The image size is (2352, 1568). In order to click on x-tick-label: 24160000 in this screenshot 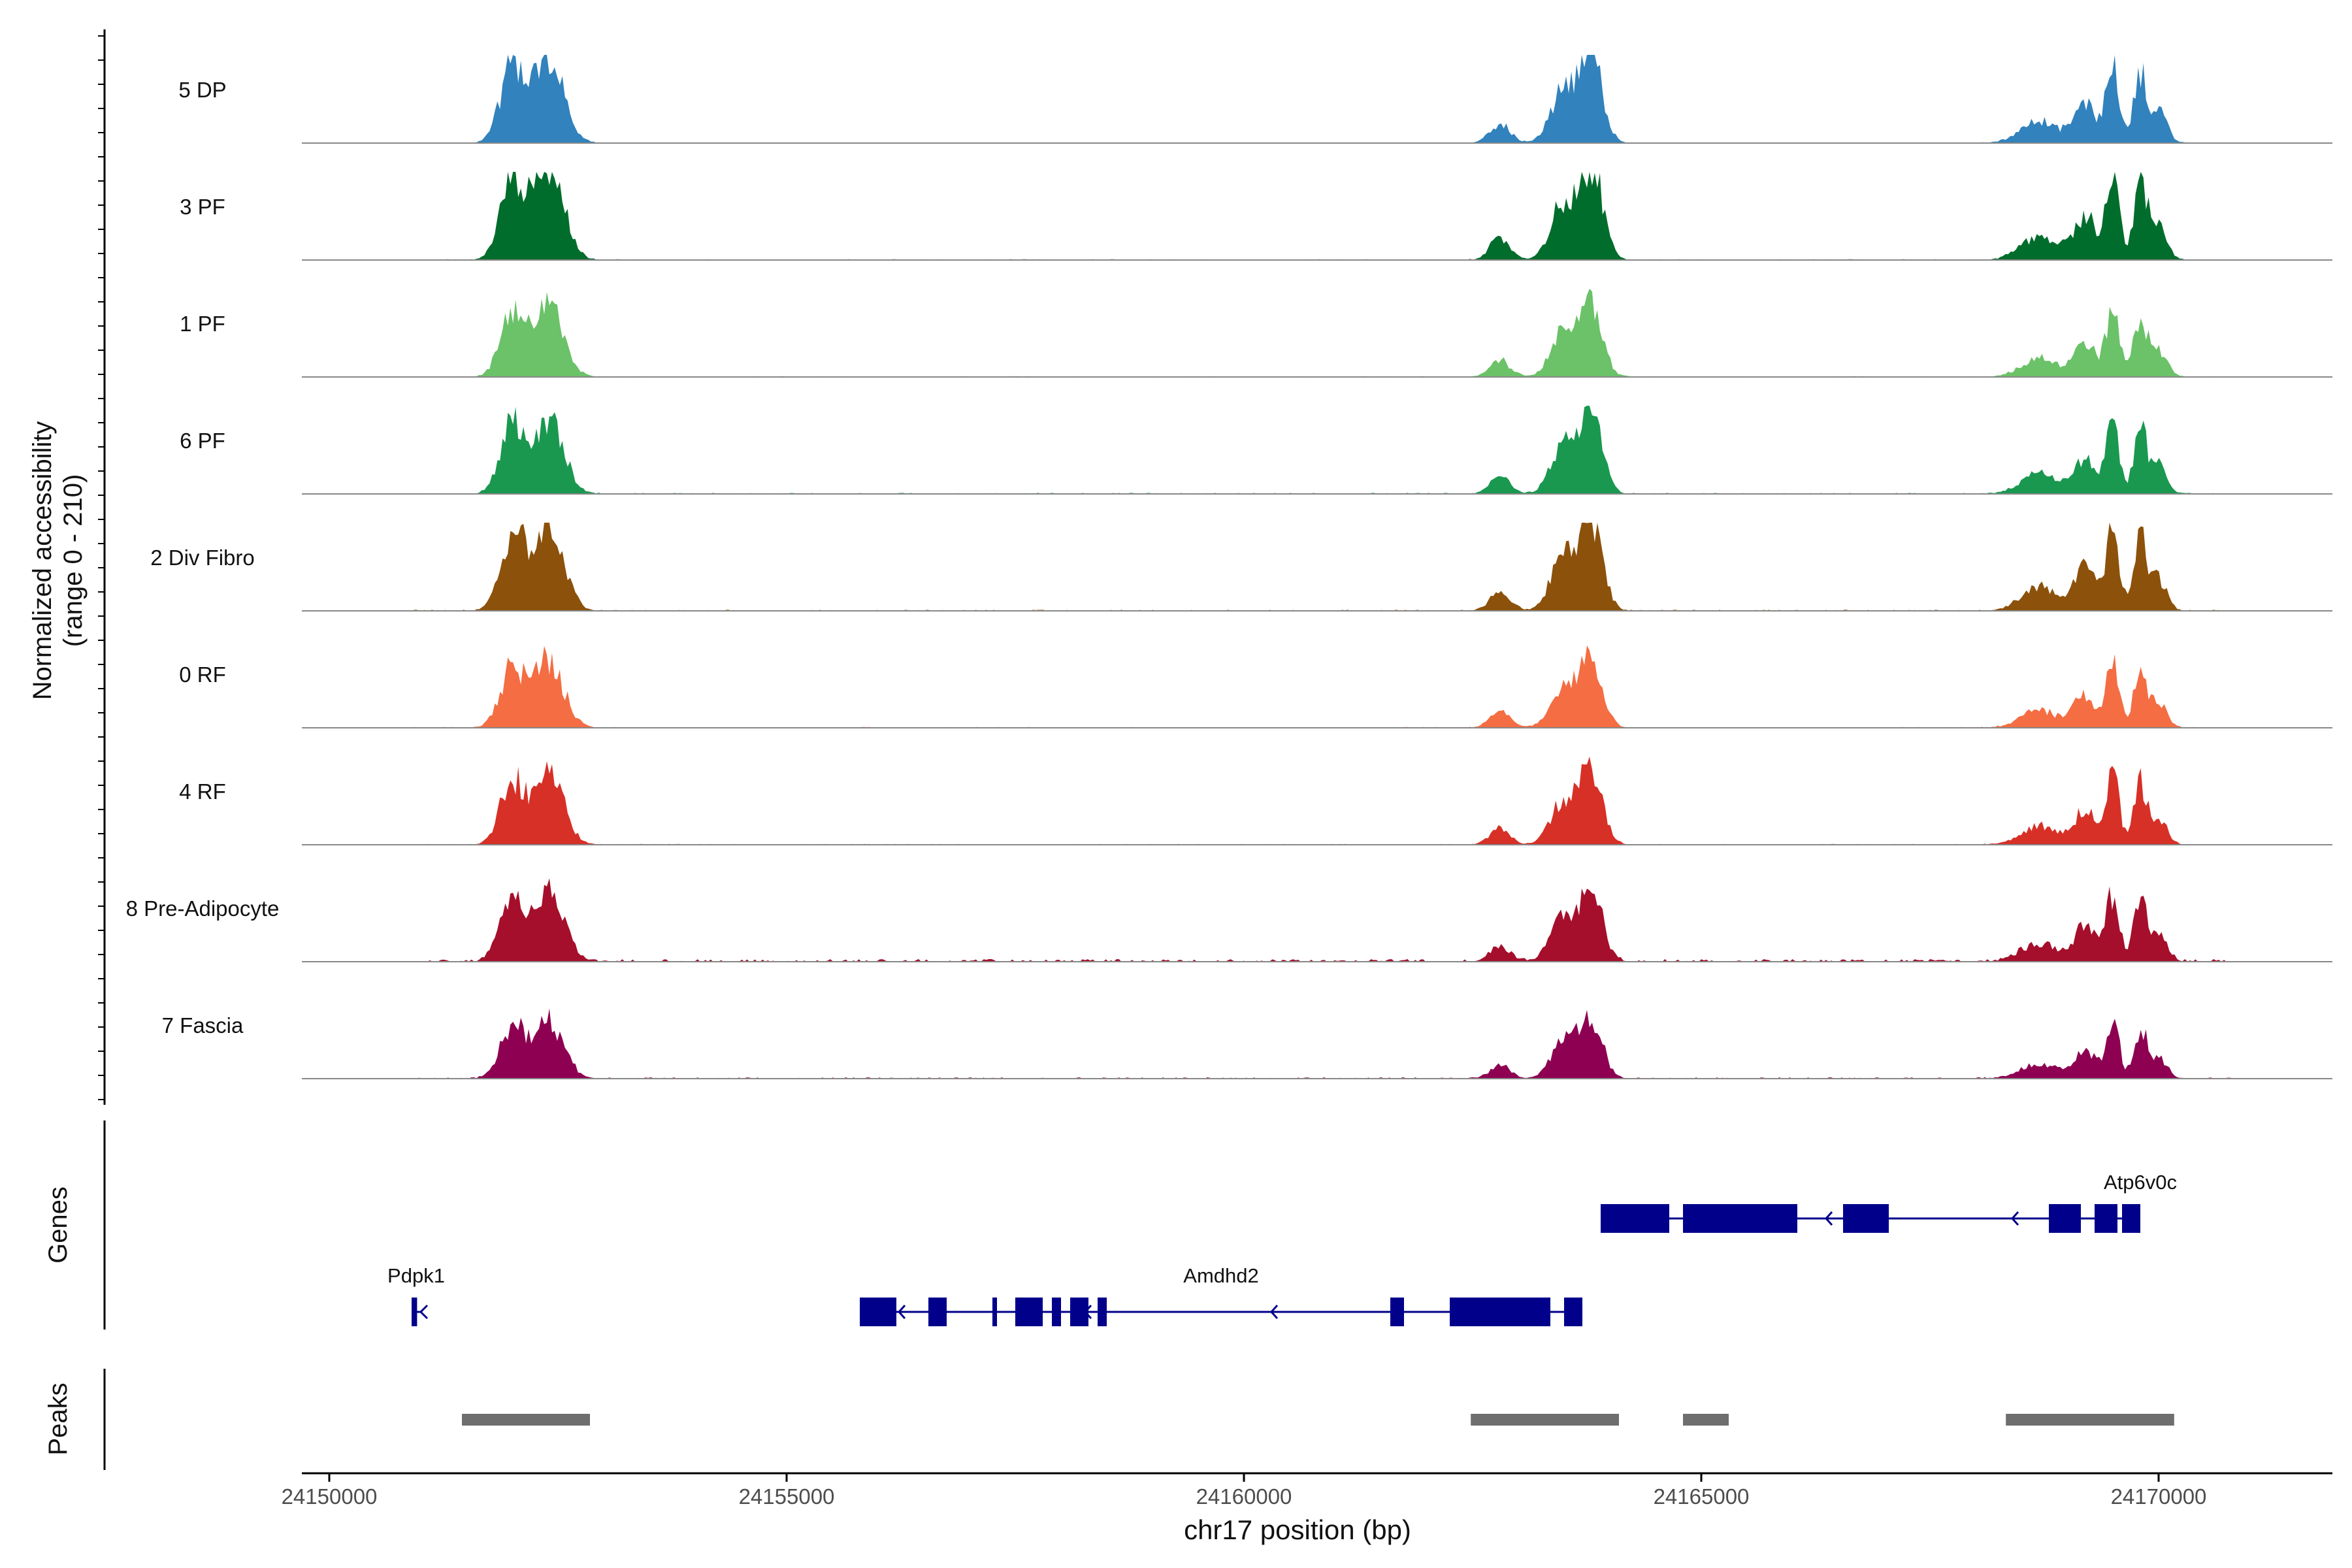, I will do `click(1244, 1496)`.